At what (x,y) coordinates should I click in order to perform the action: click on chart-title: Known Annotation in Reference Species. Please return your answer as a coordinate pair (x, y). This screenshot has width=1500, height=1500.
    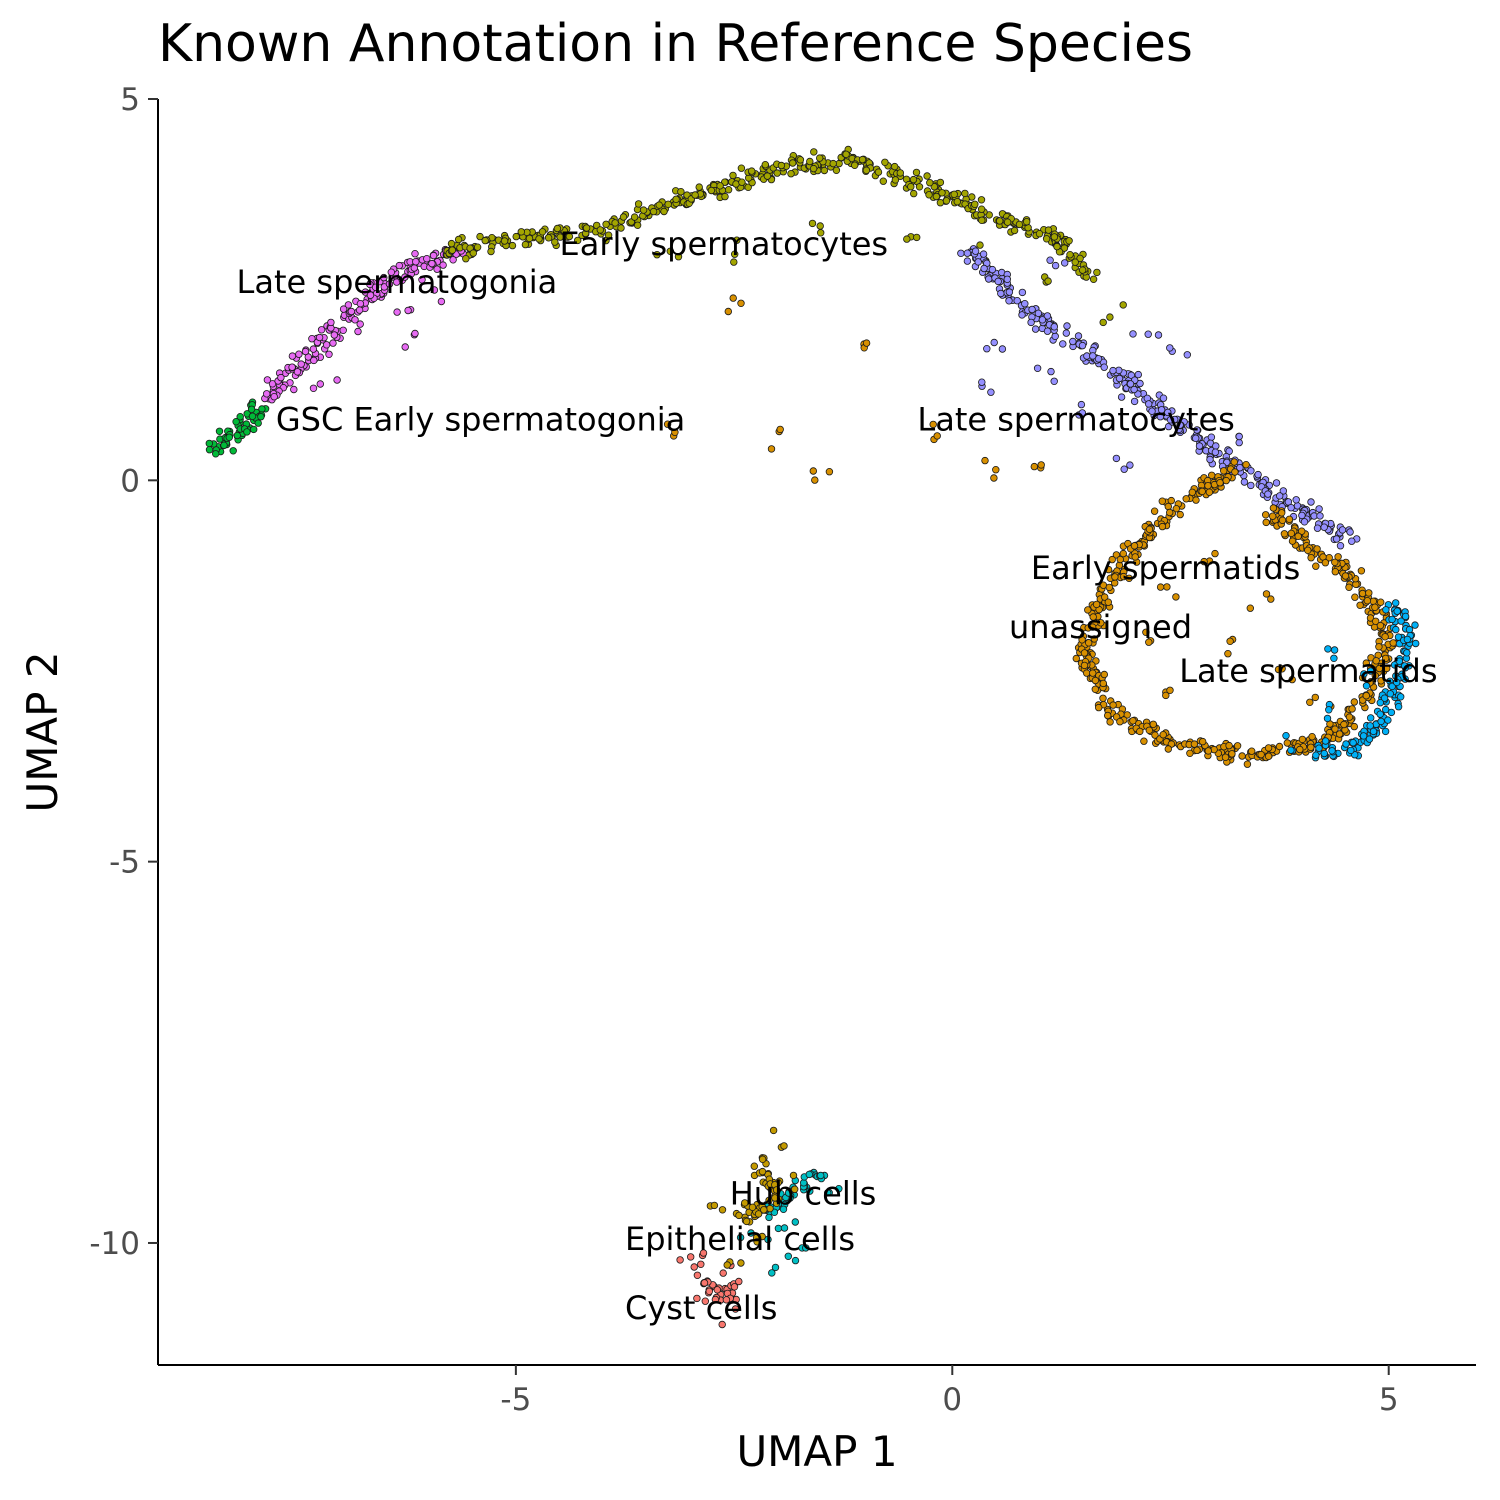
    Looking at the image, I should click on (676, 44).